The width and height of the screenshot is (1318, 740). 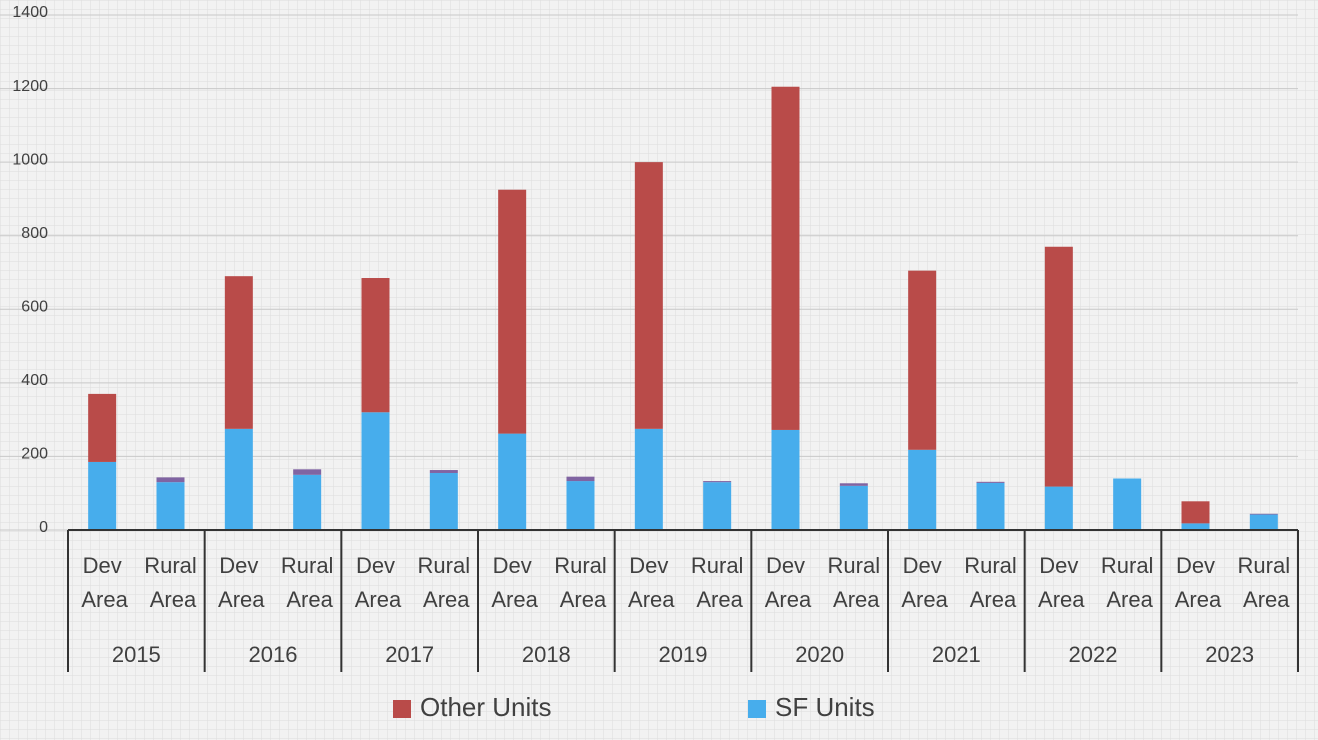 I want to click on y-tick-label: 1400, so click(x=30, y=12).